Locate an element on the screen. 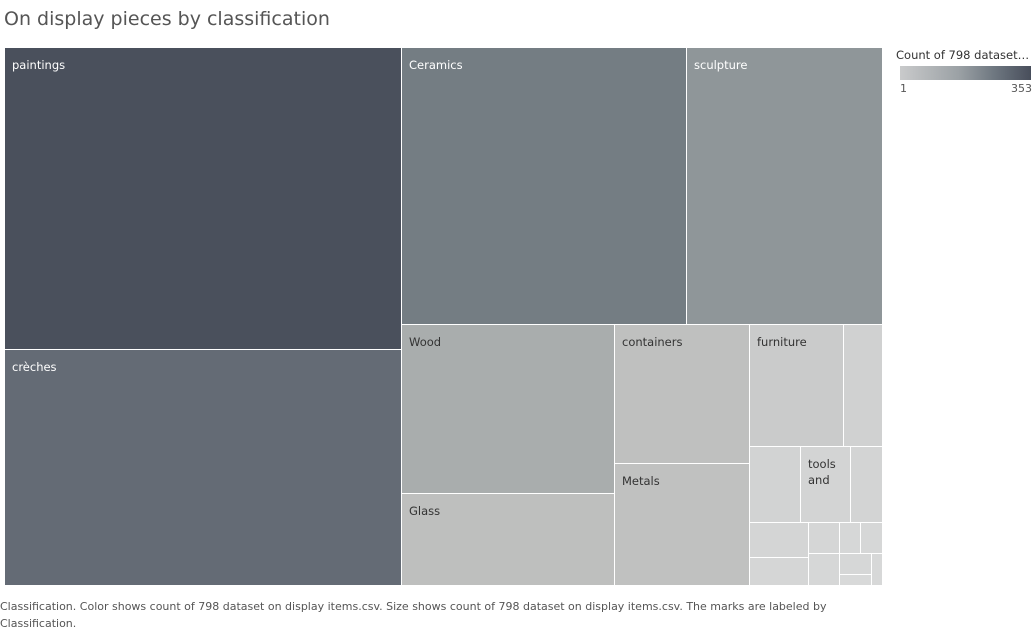 The image size is (1036, 632). treemap-cell-containers: containers is located at coordinates (682, 394).